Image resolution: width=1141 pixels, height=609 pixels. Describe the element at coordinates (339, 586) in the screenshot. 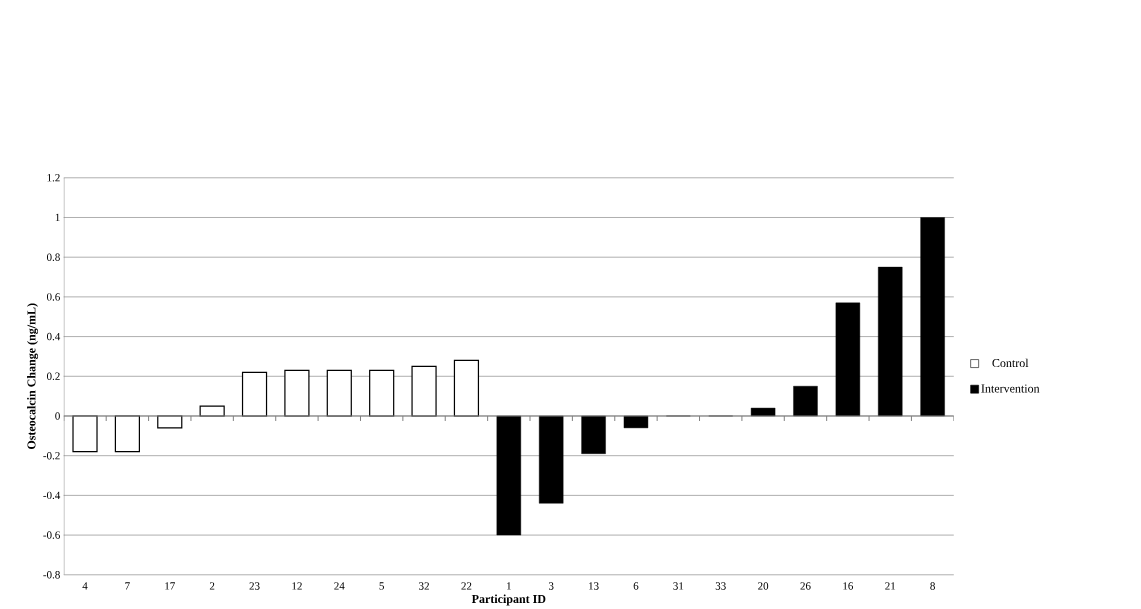

I see `x-tick-label: 24` at that location.